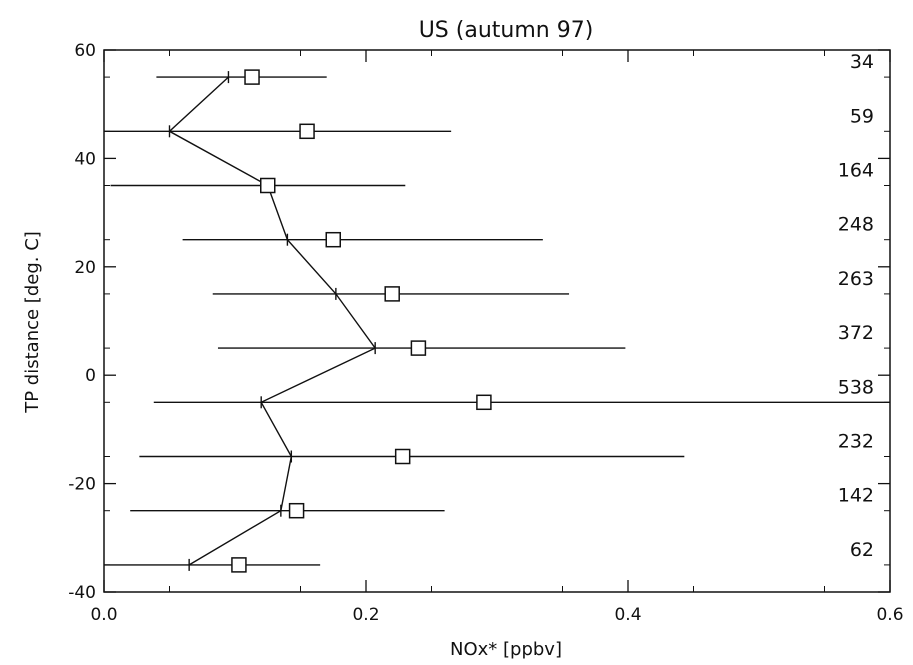  Describe the element at coordinates (32, 322) in the screenshot. I see `y-axis-label: TP distance [deg. C]` at that location.